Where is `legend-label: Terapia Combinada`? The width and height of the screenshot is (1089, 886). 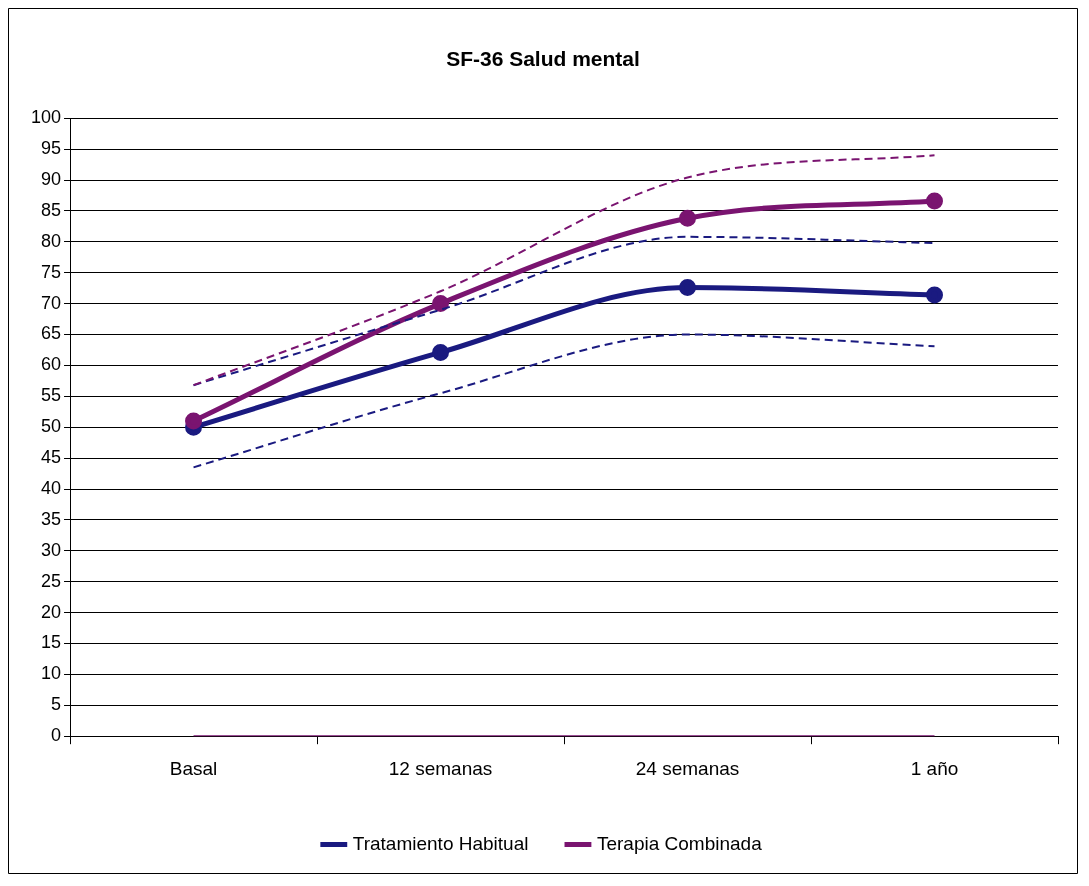 legend-label: Terapia Combinada is located at coordinates (679, 843).